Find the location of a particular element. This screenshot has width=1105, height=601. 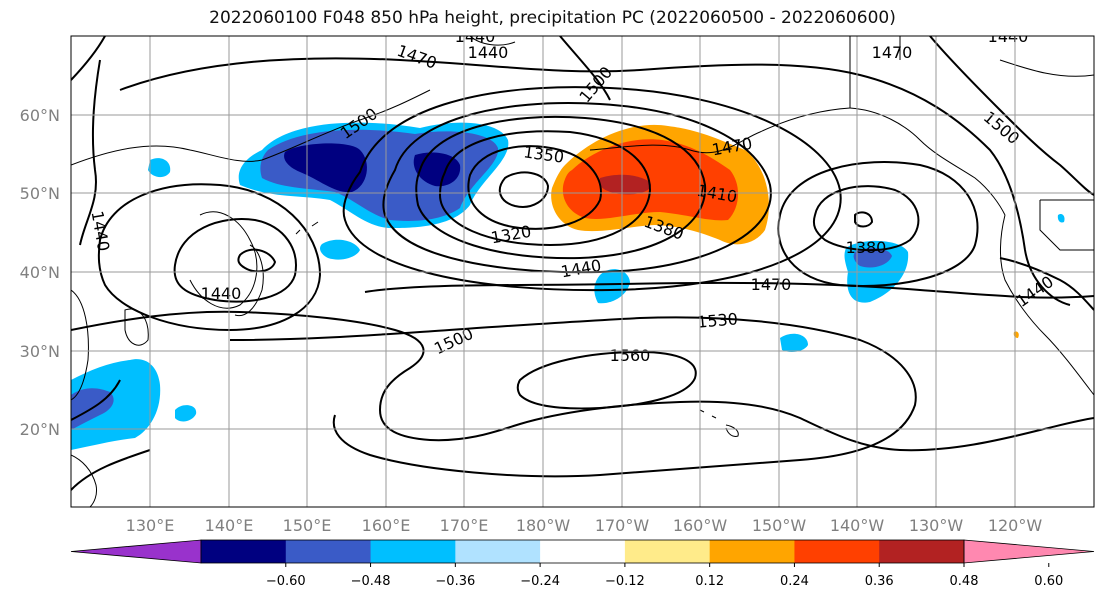

lon-label: 140°W is located at coordinates (857, 525).